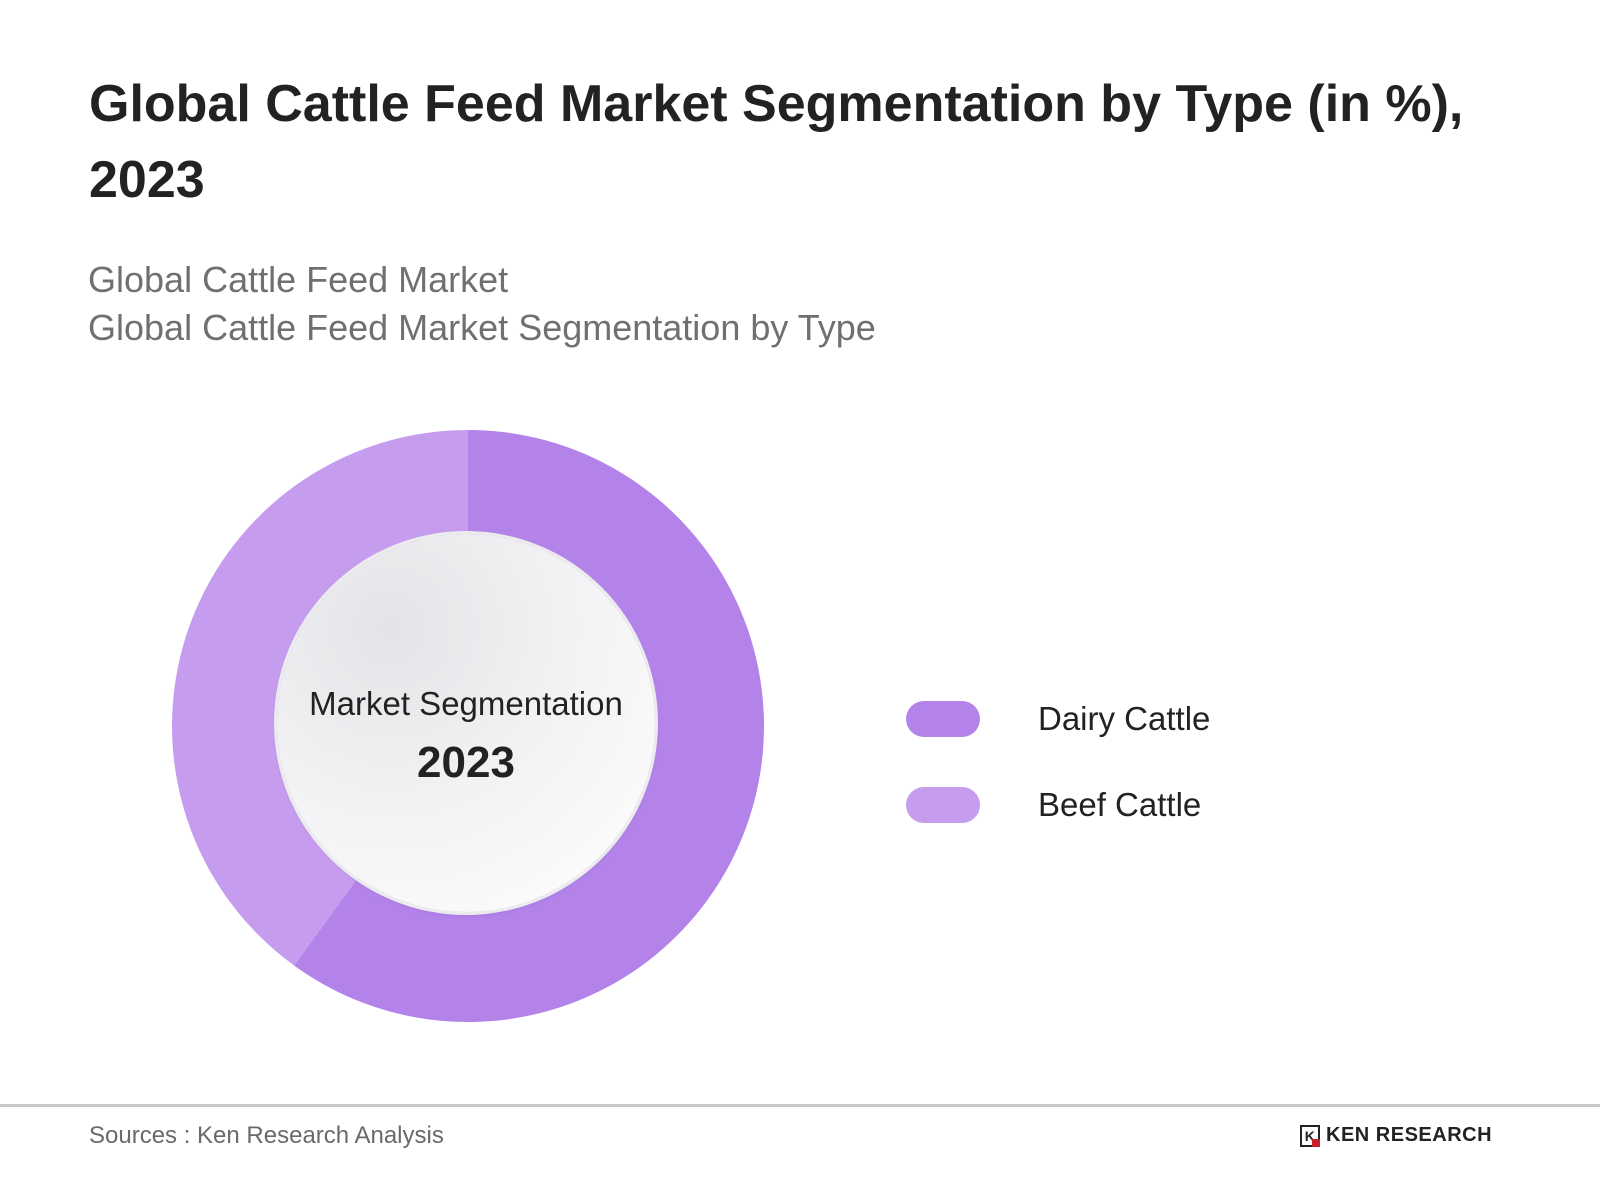 The height and width of the screenshot is (1200, 1600). I want to click on logo-k-icon: K, so click(1310, 1135).